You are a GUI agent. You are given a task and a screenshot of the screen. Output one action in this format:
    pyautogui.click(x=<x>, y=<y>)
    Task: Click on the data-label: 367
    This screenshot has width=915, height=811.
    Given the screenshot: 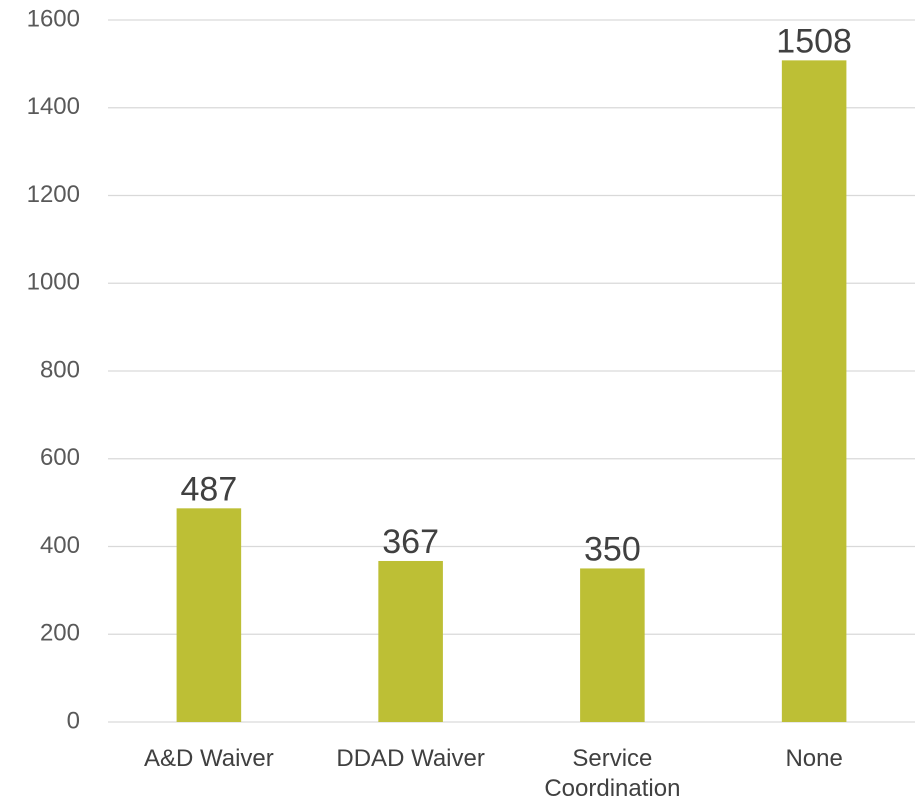 What is the action you would take?
    pyautogui.click(x=410, y=542)
    